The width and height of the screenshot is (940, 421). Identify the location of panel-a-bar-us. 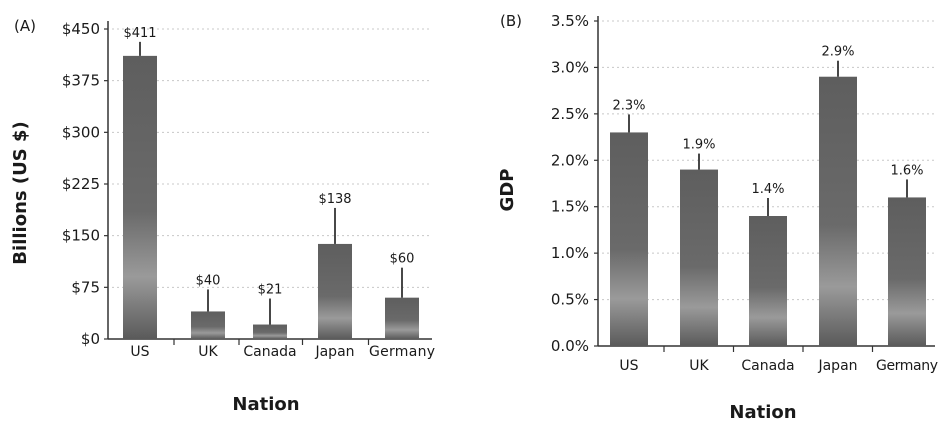
(140, 197).